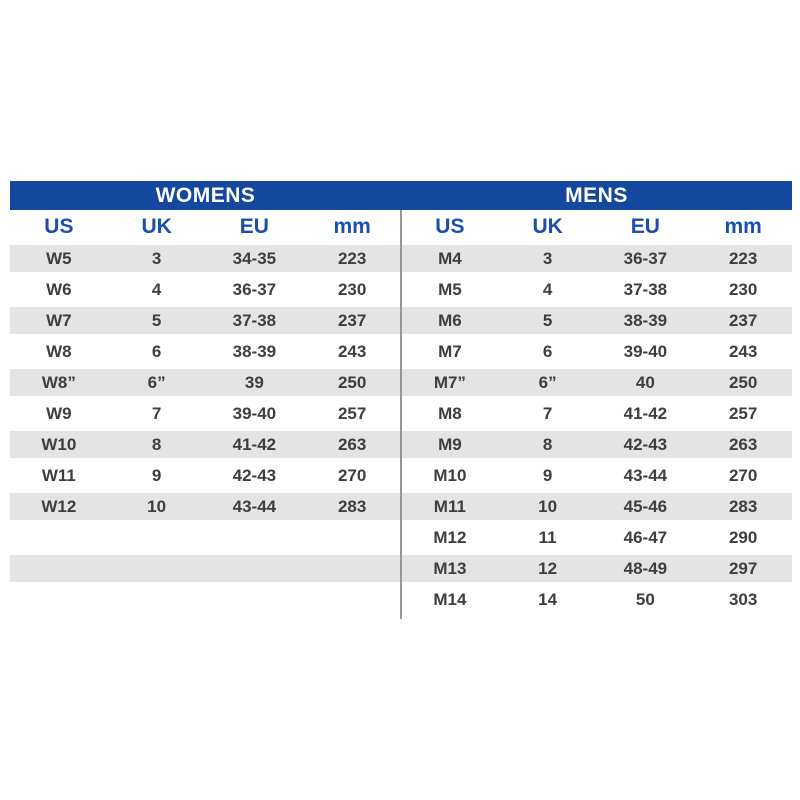  What do you see at coordinates (59, 413) in the screenshot?
I see `us-size-cell: W9` at bounding box center [59, 413].